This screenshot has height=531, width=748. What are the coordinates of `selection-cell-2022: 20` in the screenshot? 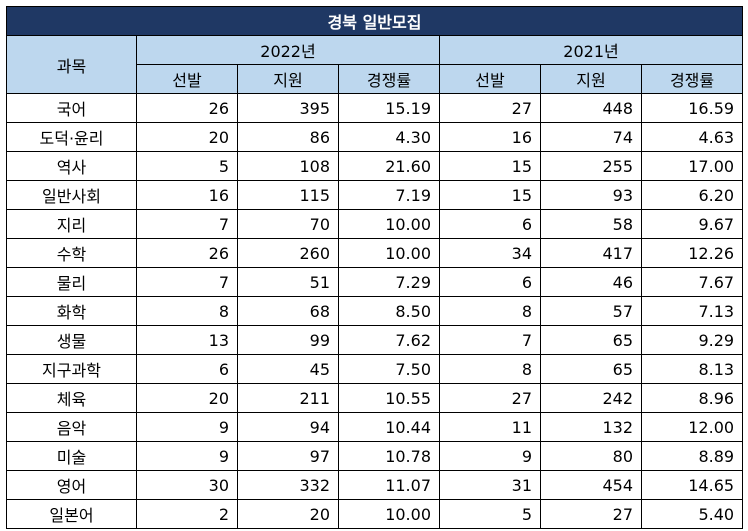 It's located at (187, 398).